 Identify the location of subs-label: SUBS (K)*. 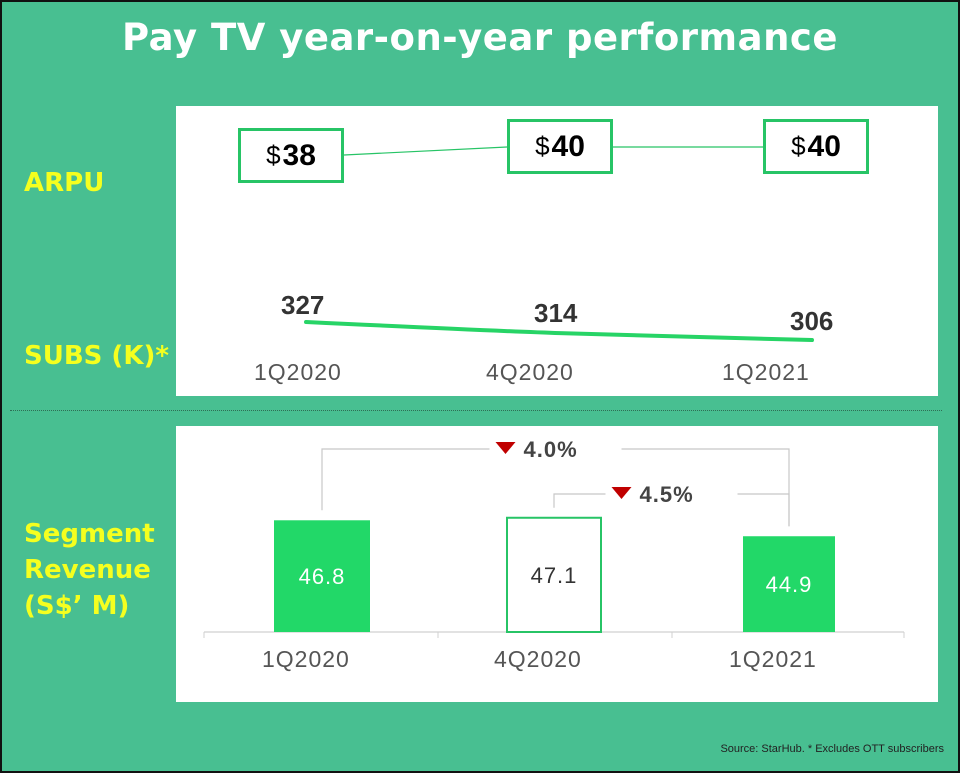
(96, 356).